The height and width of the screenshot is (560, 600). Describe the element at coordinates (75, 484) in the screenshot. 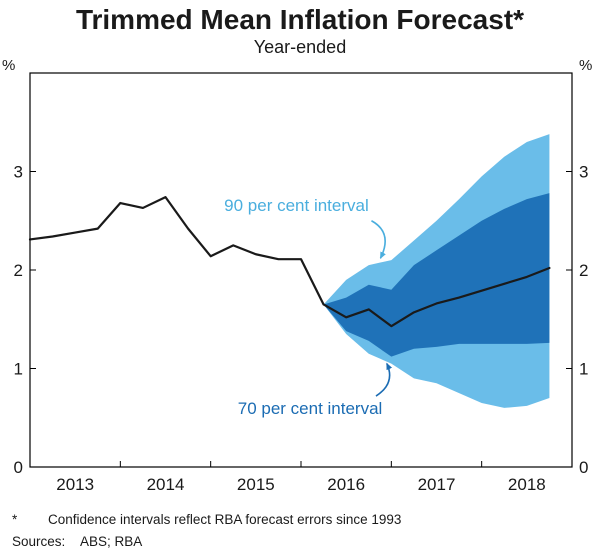

I see `x-tick-label: 2013` at that location.